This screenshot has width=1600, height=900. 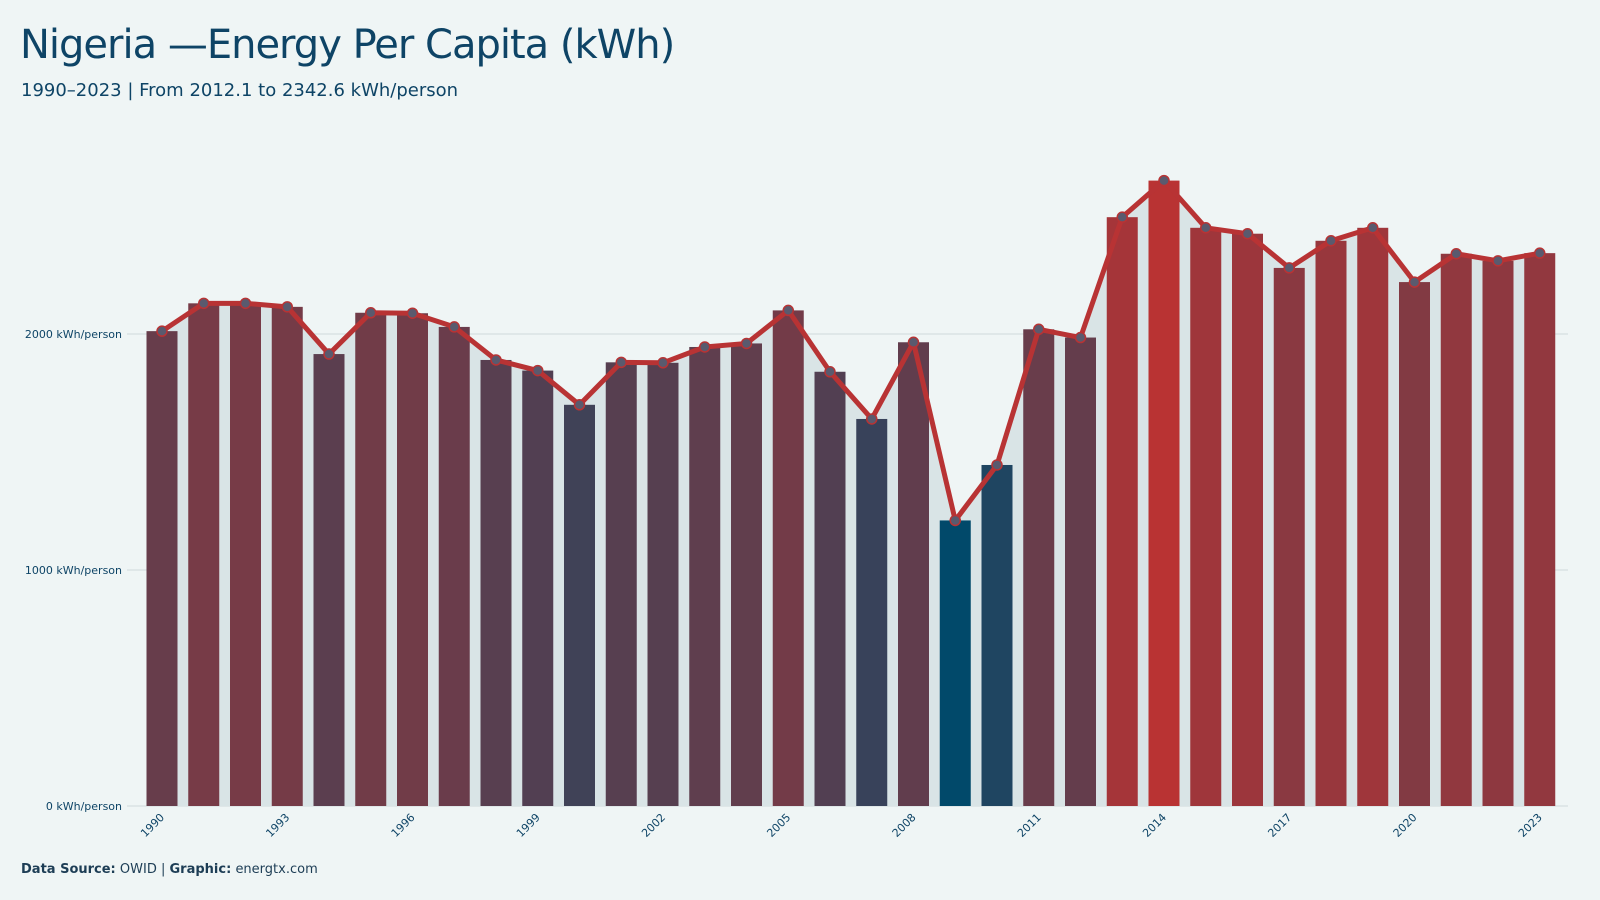 What do you see at coordinates (913, 342) in the screenshot?
I see `point-2008` at bounding box center [913, 342].